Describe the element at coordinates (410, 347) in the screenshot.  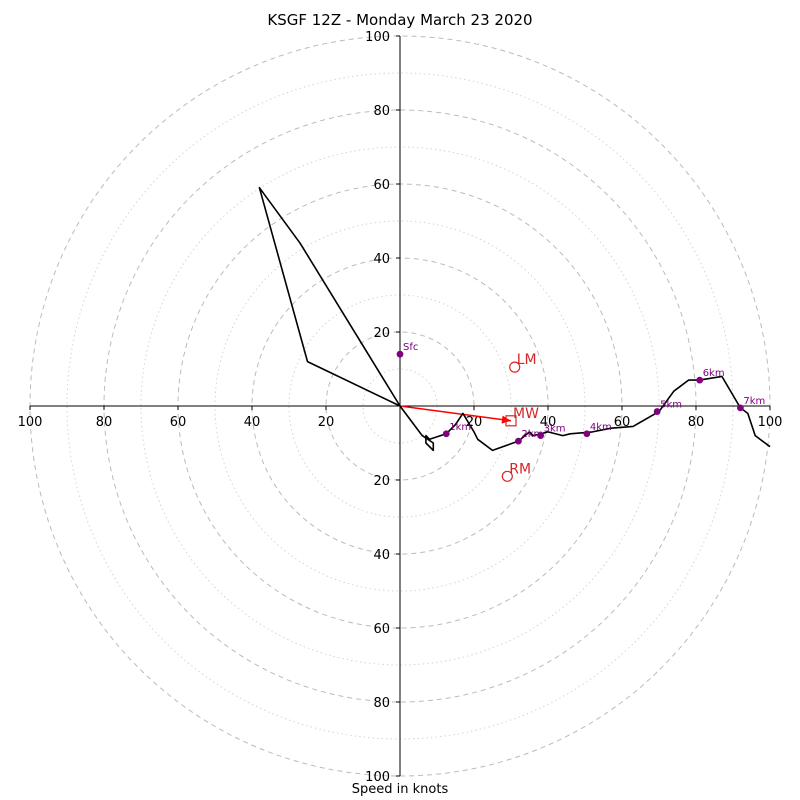
I see `height-label-sfc: Sfc` at that location.